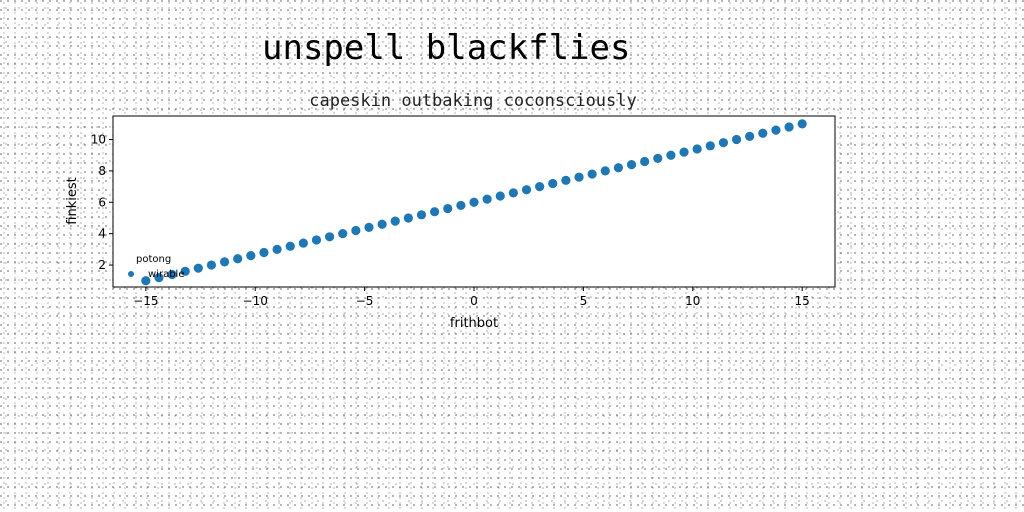 Image resolution: width=1024 pixels, height=512 pixels. I want to click on y-axis-label: finkiest, so click(72, 200).